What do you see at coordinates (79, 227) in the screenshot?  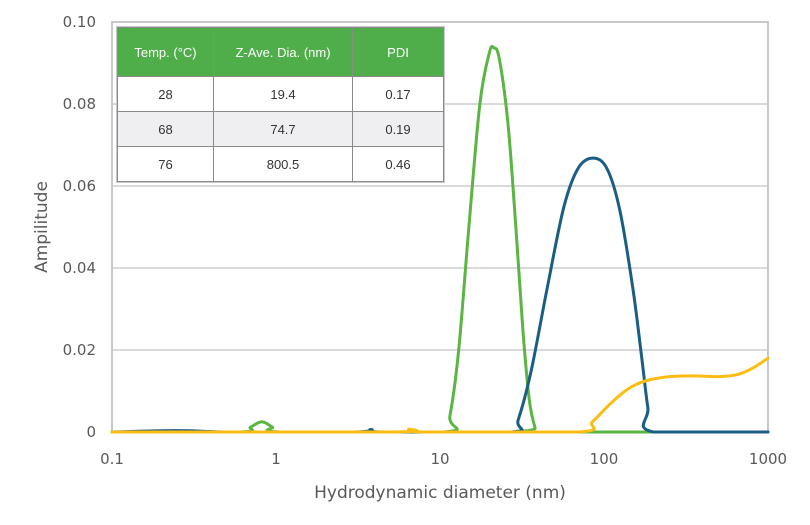 I see `y-axis-ticks: 0 0.02 0.04 0.06 0.08 0.10` at bounding box center [79, 227].